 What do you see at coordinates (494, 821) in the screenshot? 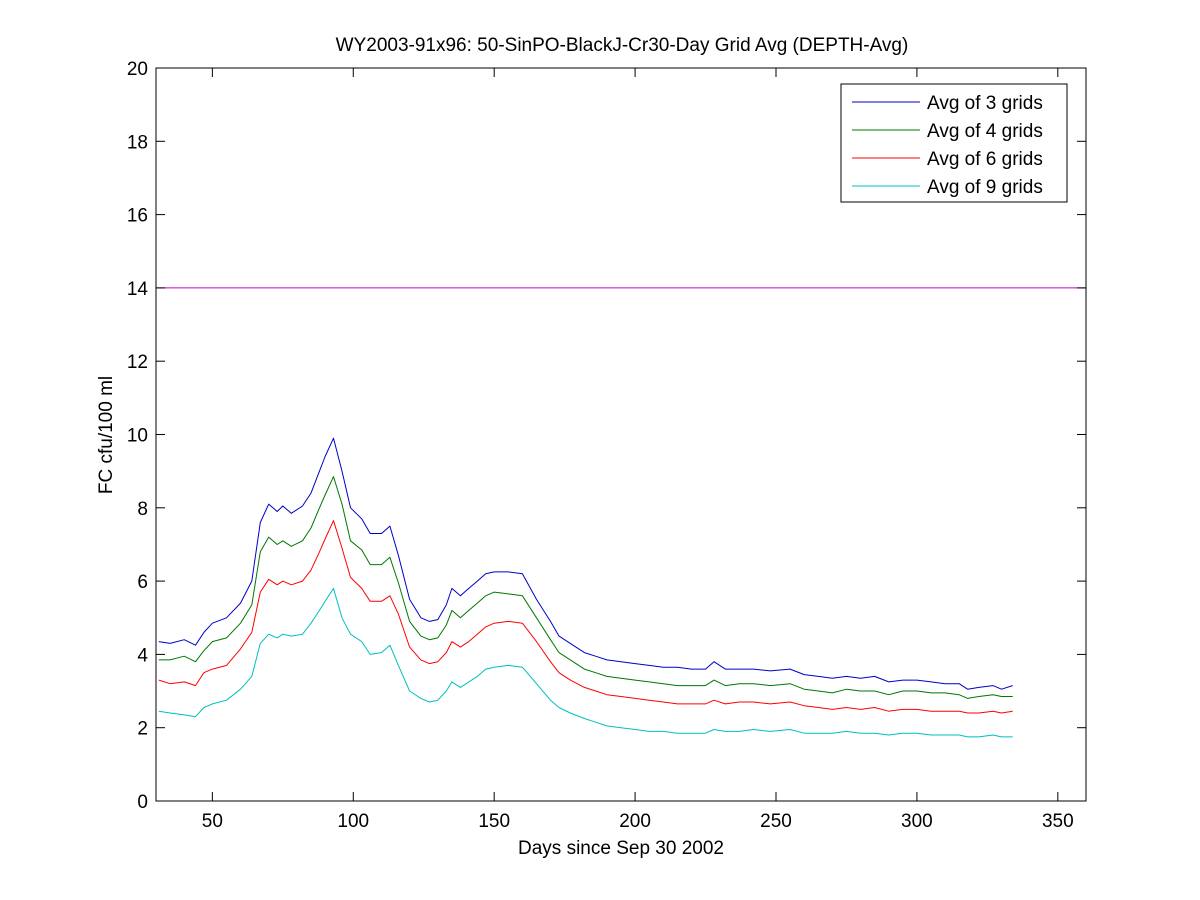
I see `x-tick-label: 150` at bounding box center [494, 821].